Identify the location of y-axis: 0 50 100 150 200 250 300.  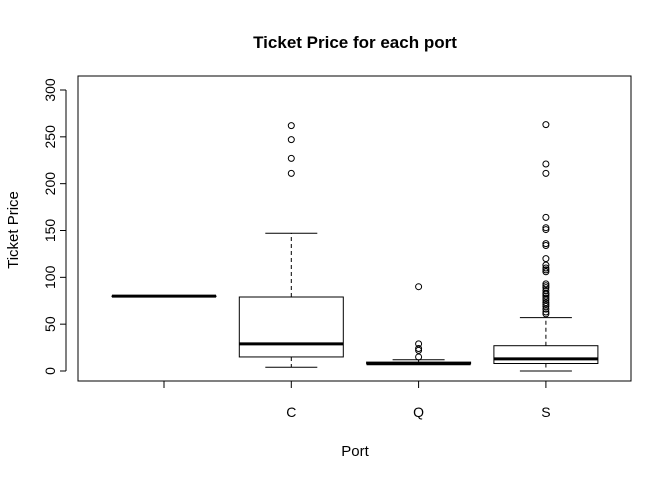
(54, 226).